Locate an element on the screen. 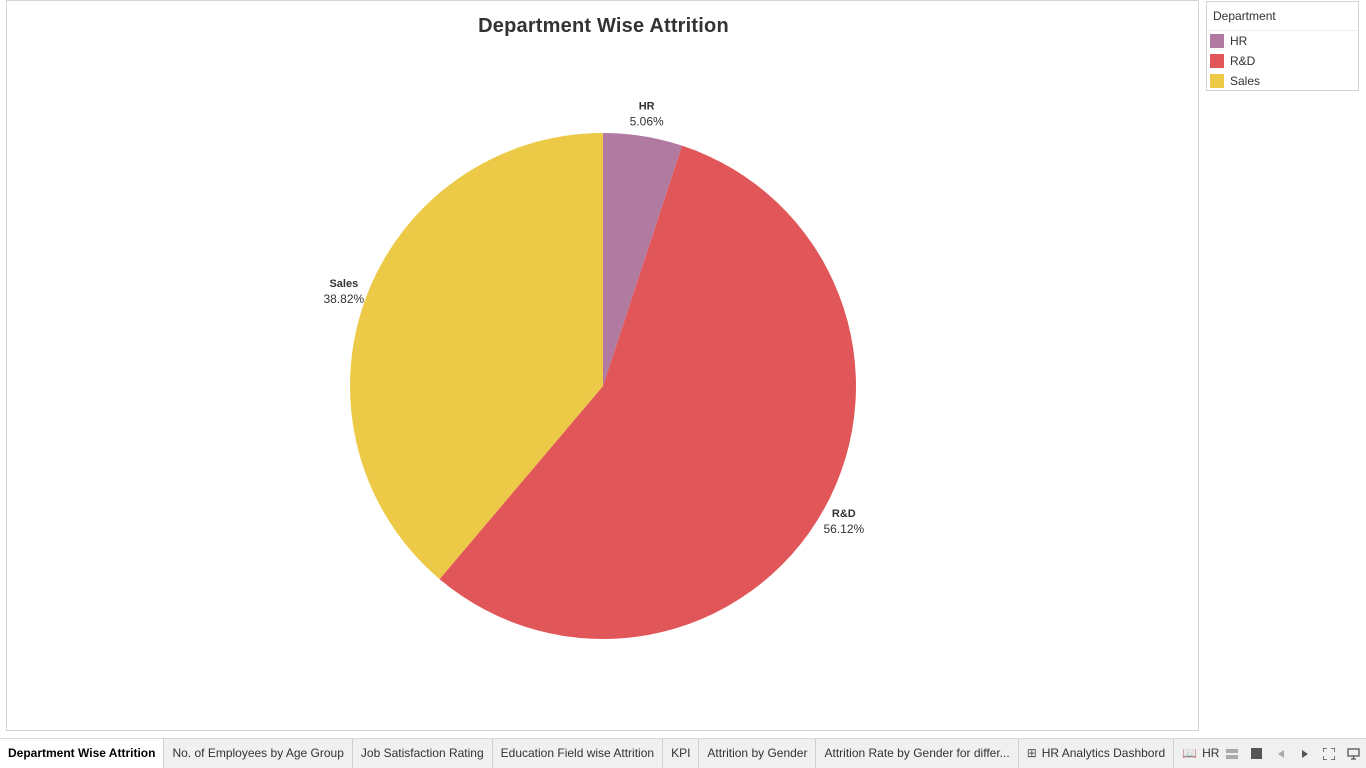 Image resolution: width=1366 pixels, height=768 pixels. tab-employees-by-age-group: No. of Employees by Age Group is located at coordinates (258, 753).